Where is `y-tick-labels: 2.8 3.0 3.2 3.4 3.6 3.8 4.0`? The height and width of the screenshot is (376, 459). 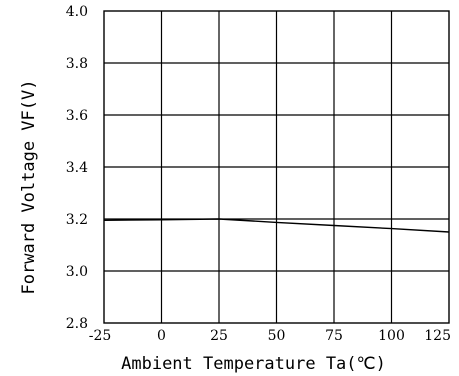 y-tick-labels: 2.8 3.0 3.2 3.4 3.6 3.8 4.0 is located at coordinates (77, 168).